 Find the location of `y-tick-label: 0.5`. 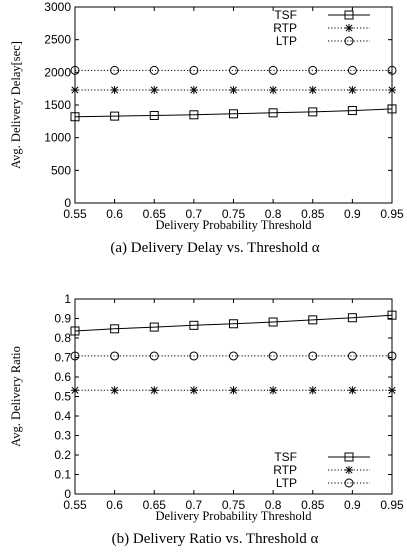

y-tick-label: 0.5 is located at coordinates (62, 397).